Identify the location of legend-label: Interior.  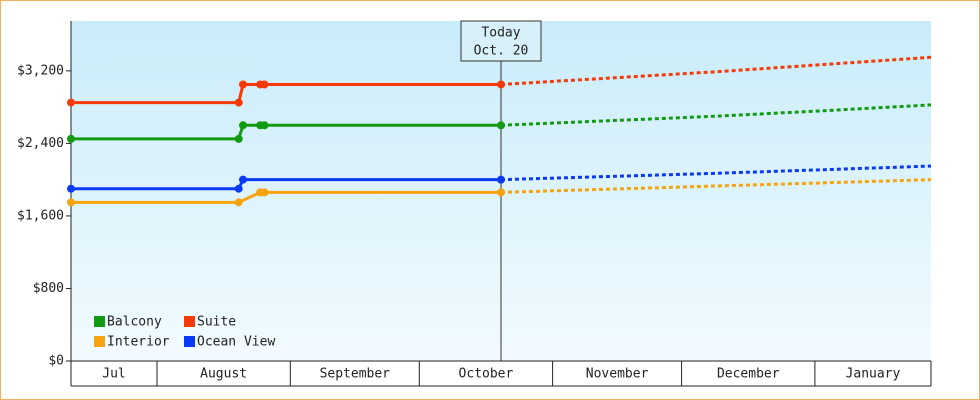
(138, 342).